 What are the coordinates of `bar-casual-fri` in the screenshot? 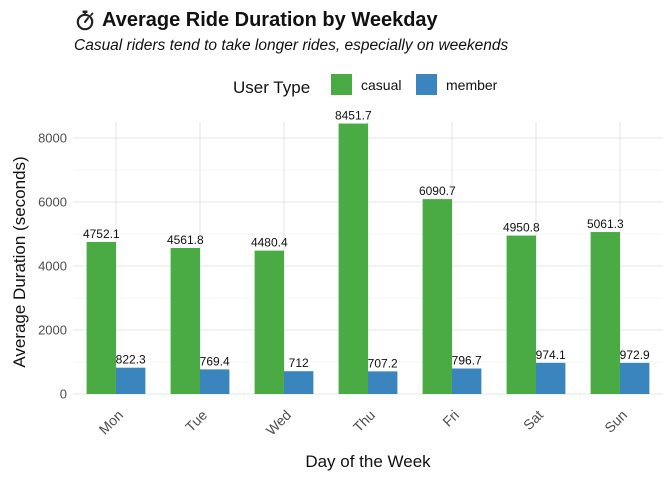 It's located at (437, 296).